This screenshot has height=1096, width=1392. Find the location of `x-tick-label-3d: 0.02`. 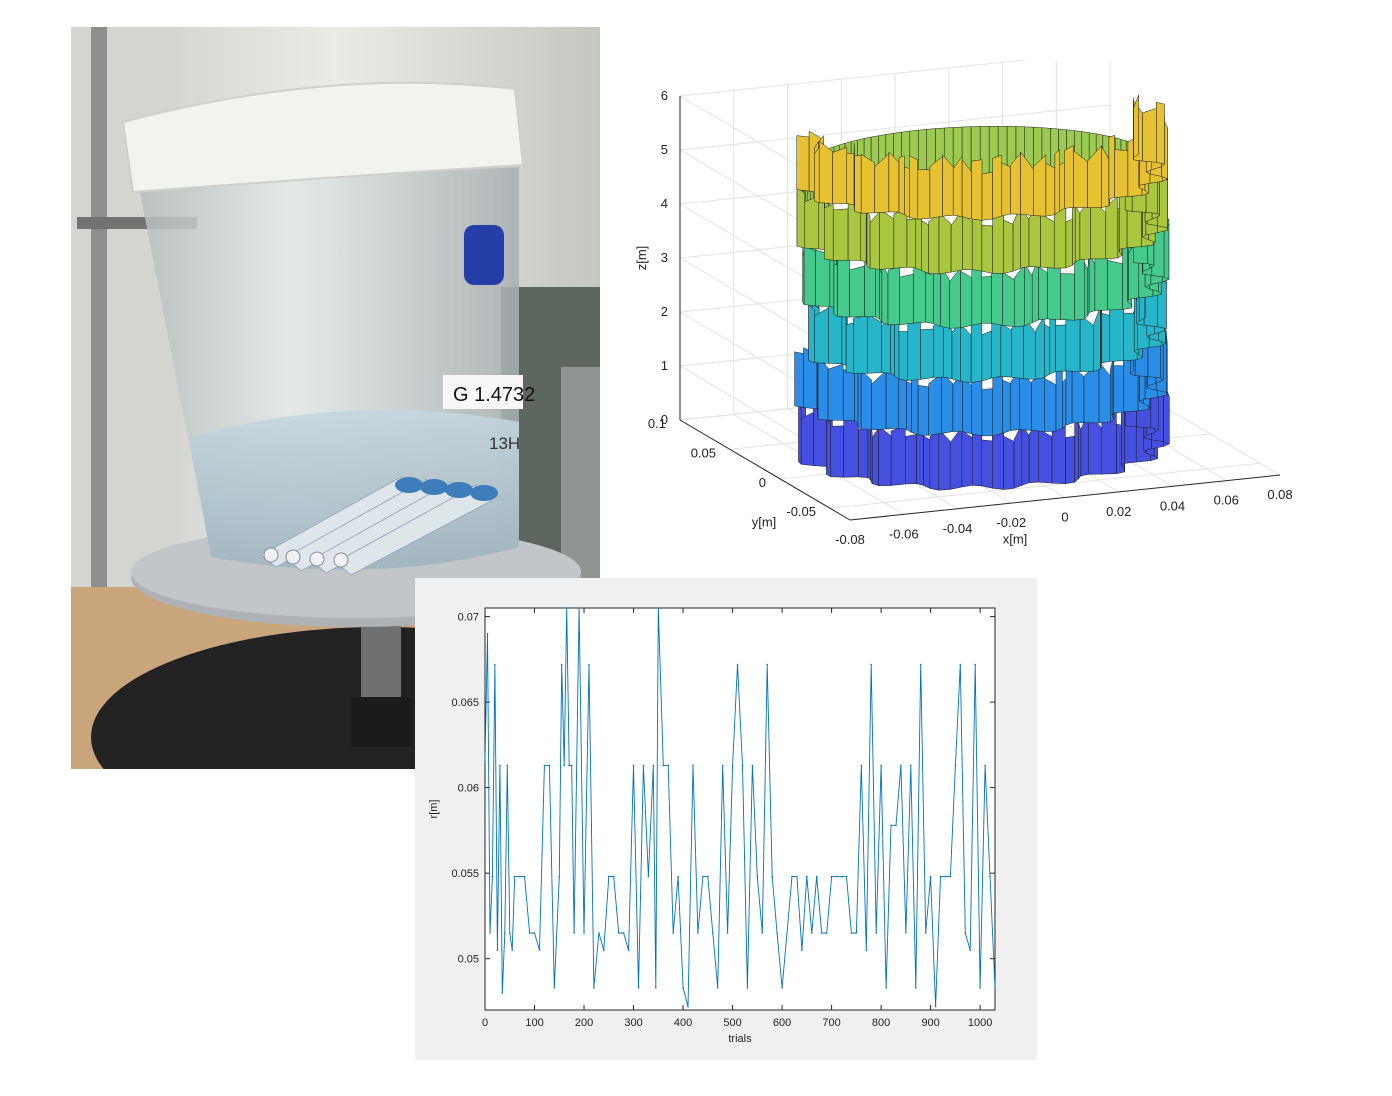

x-tick-label-3d: 0.02 is located at coordinates (1118, 511).